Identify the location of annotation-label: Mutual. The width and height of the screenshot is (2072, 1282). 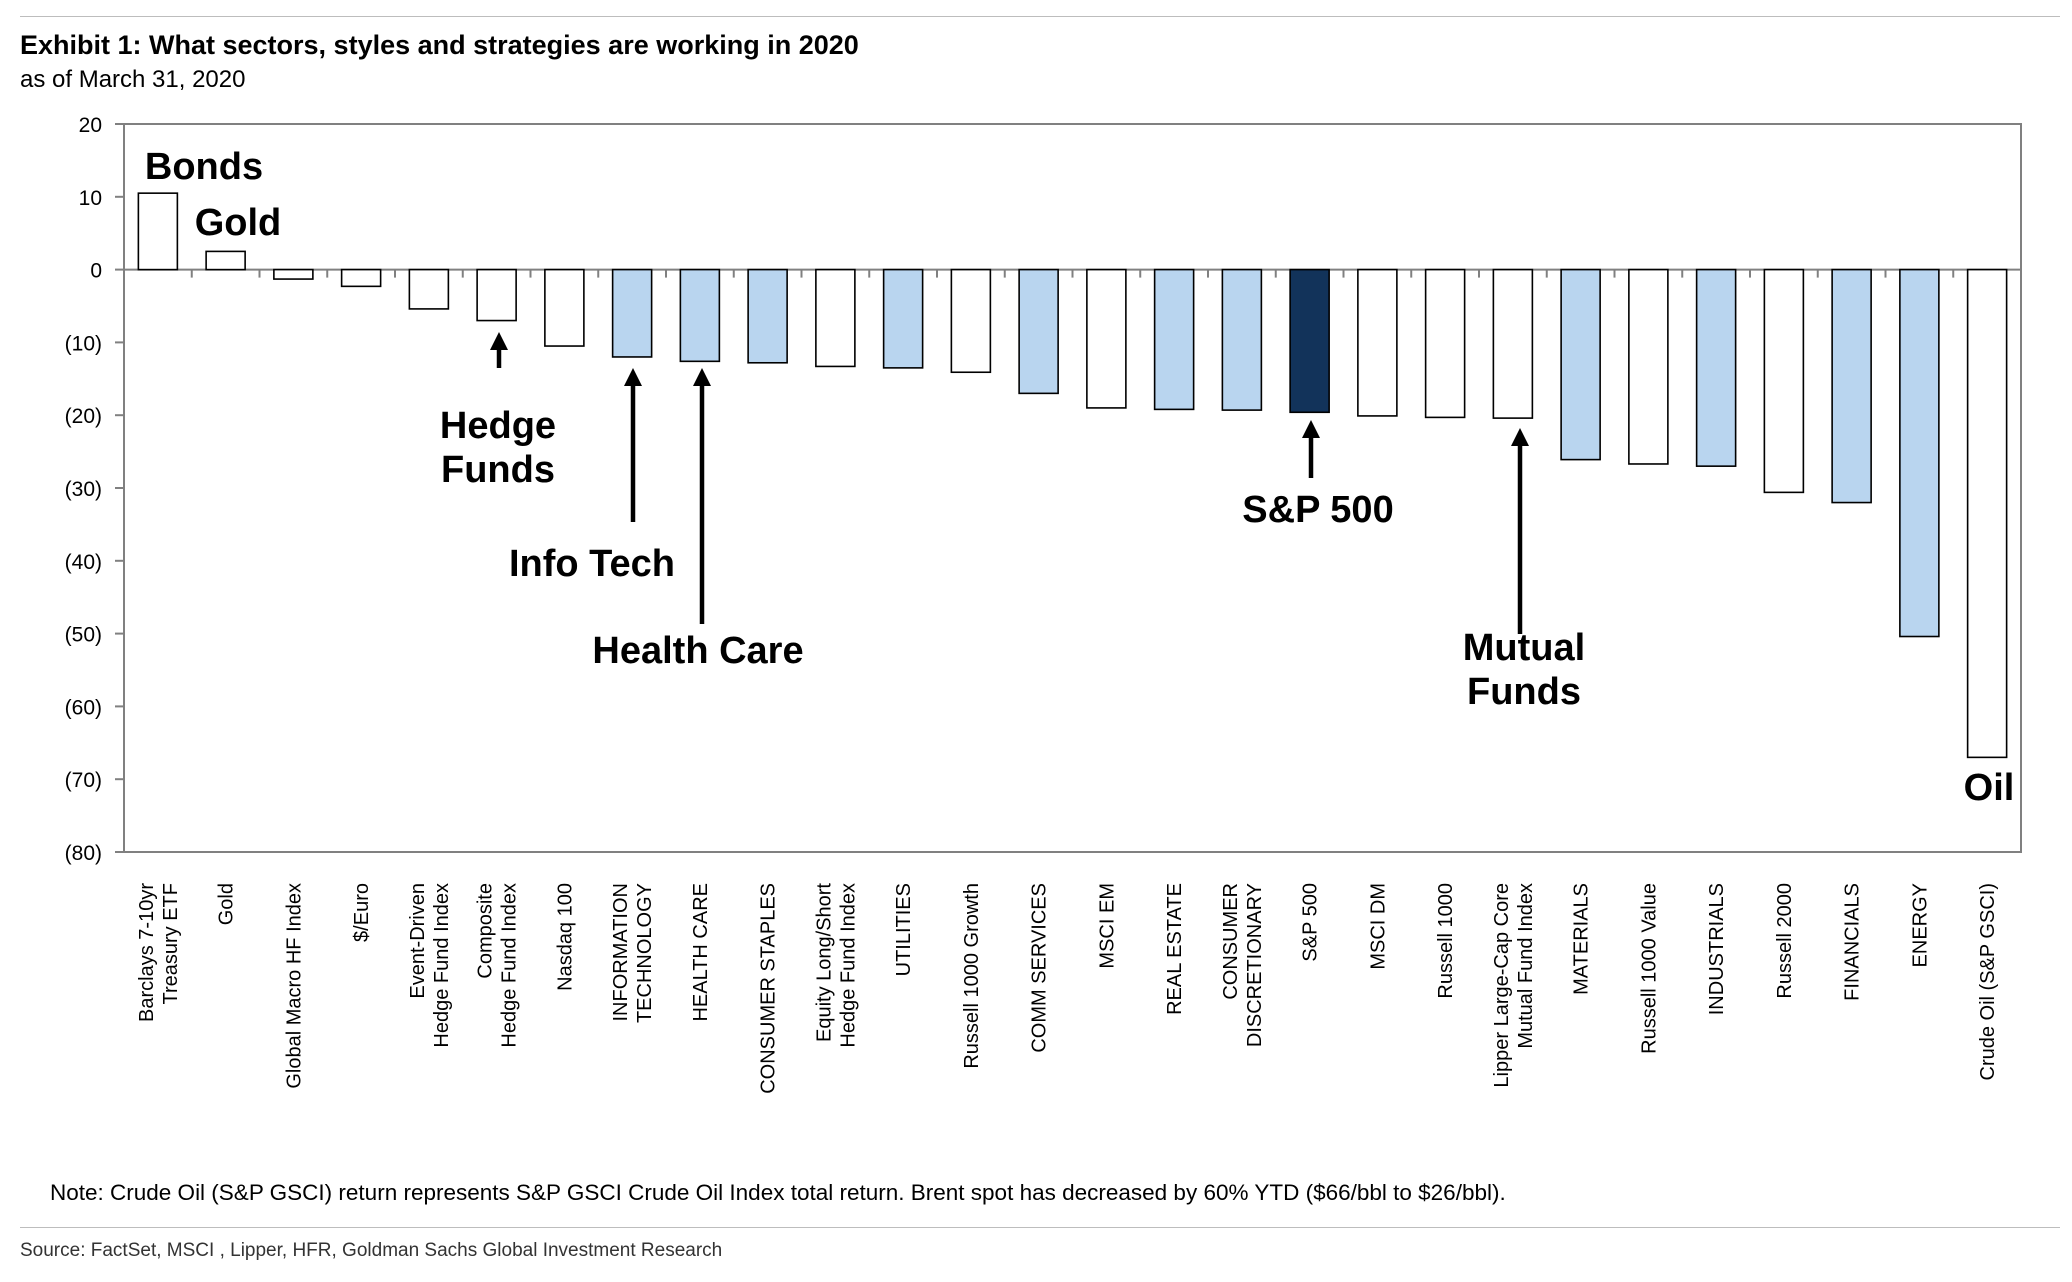
(1524, 648).